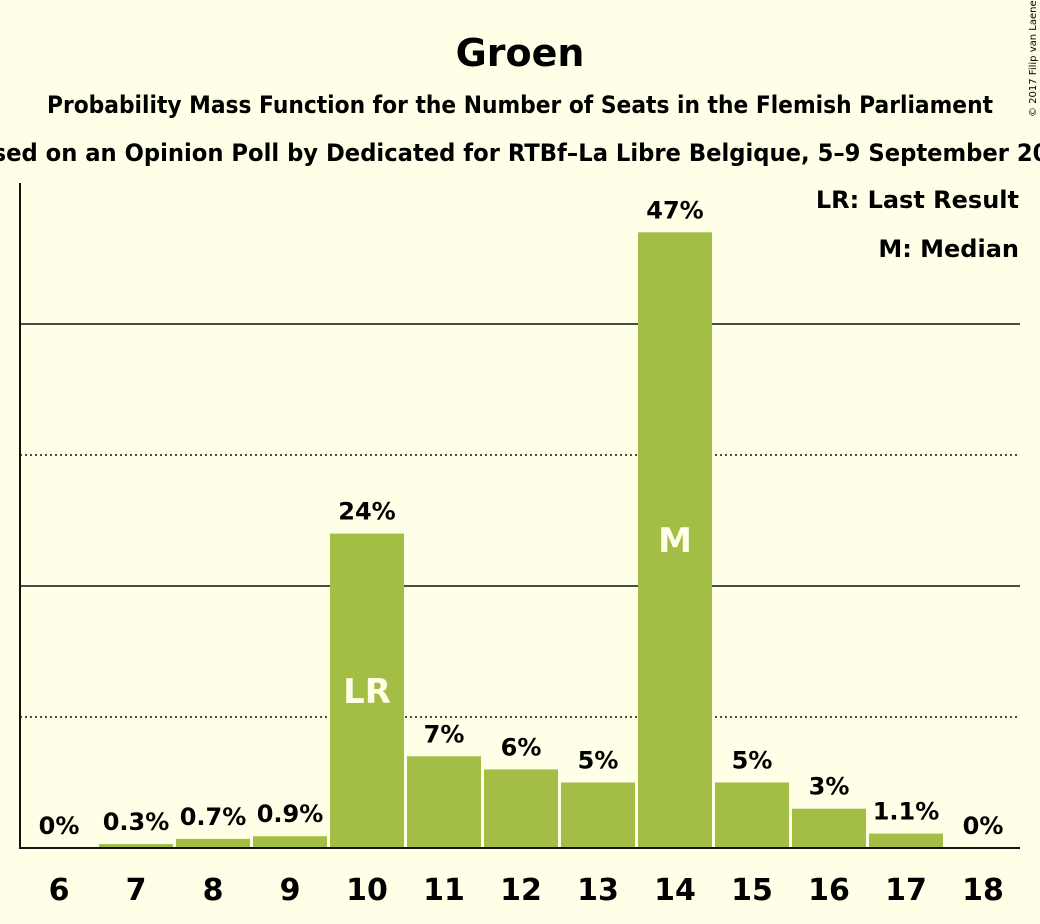  Describe the element at coordinates (366, 512) in the screenshot. I see `bar-value-label-10: 24%` at that location.